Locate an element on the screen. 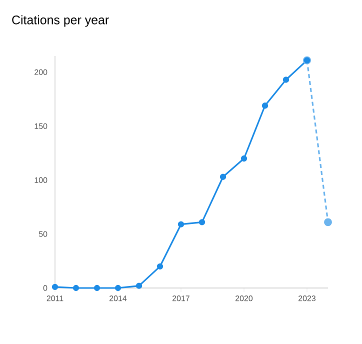 The height and width of the screenshot is (344, 362). chart-title: Citations per year is located at coordinates (60, 21).